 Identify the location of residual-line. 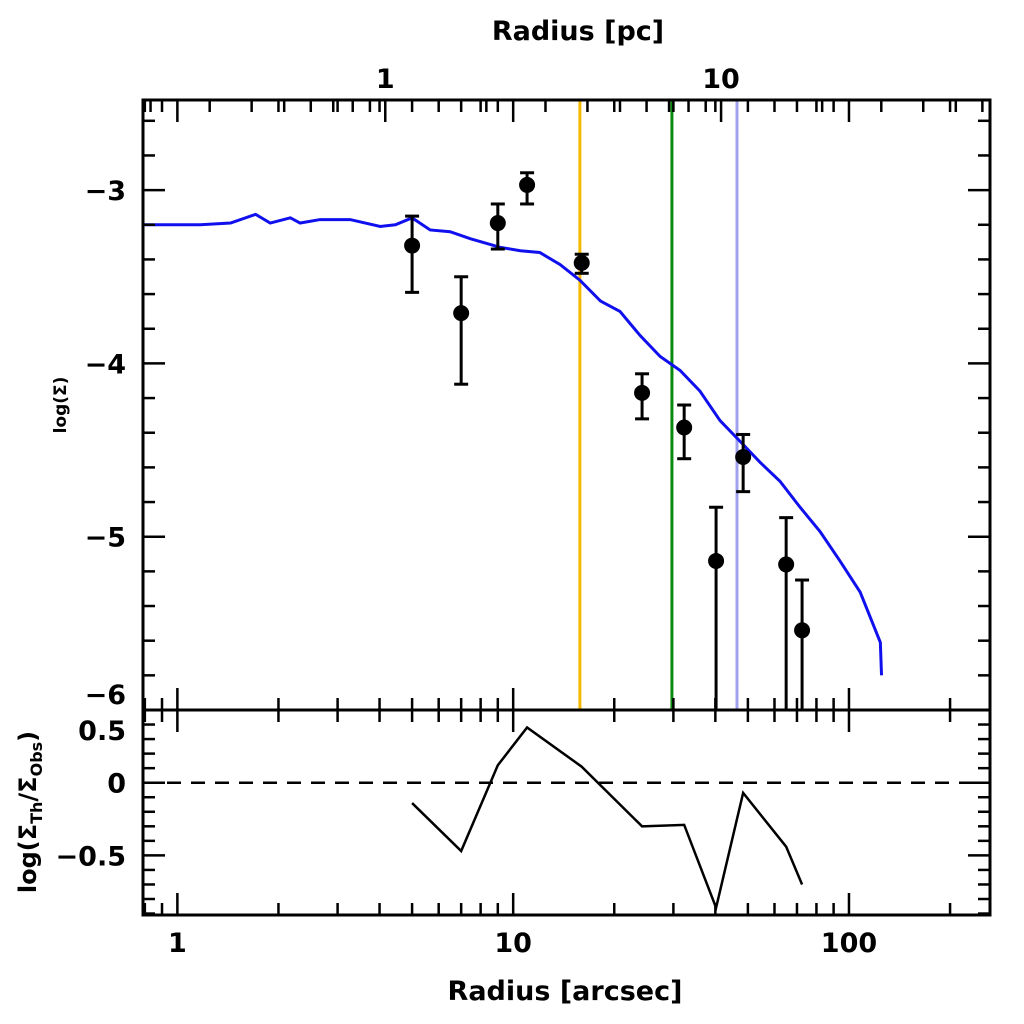
(607, 818).